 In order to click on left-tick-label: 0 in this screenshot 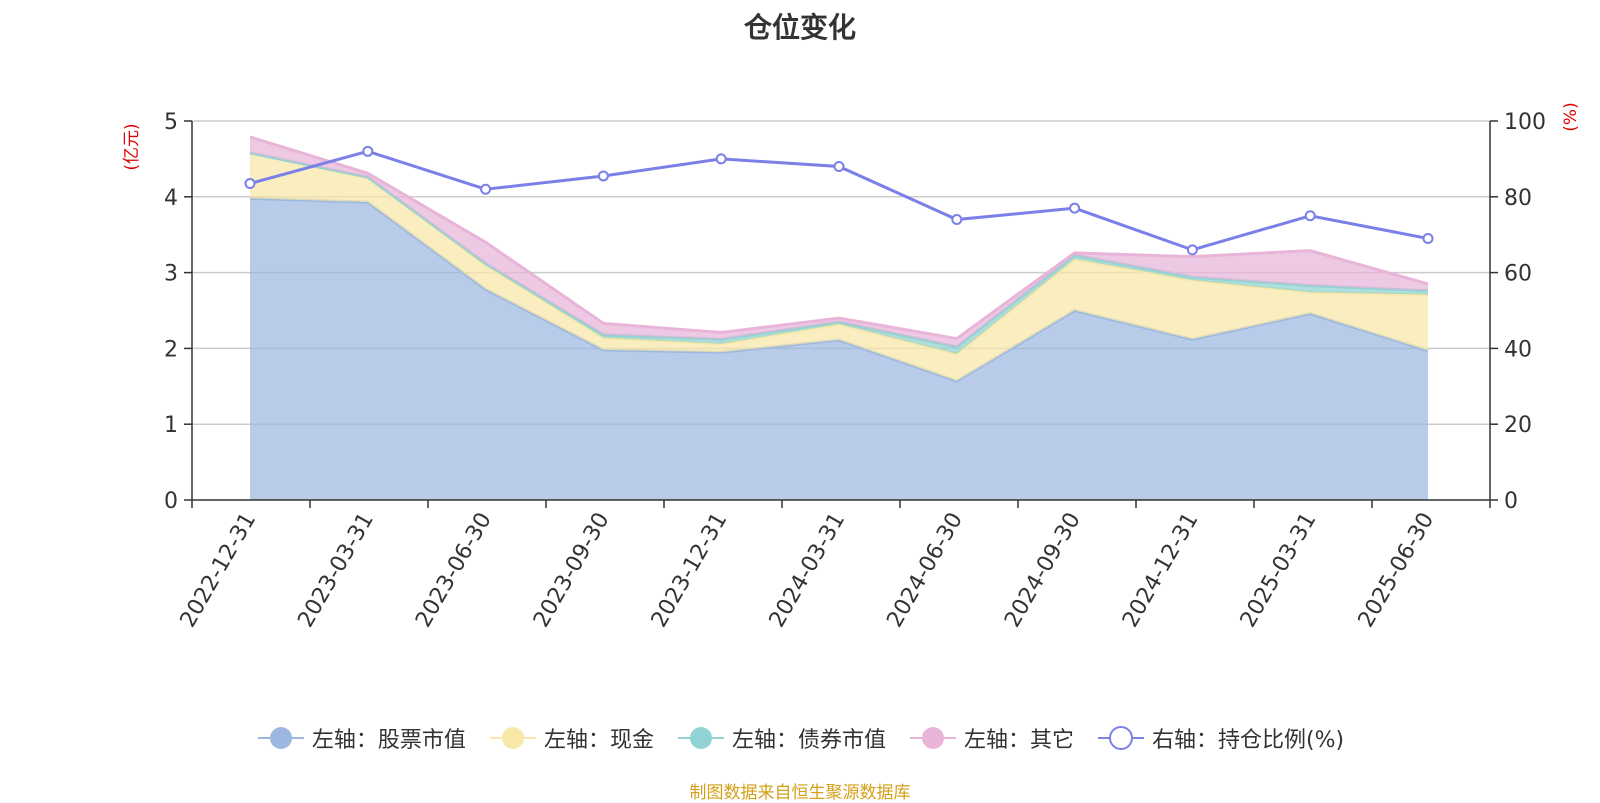, I will do `click(171, 501)`.